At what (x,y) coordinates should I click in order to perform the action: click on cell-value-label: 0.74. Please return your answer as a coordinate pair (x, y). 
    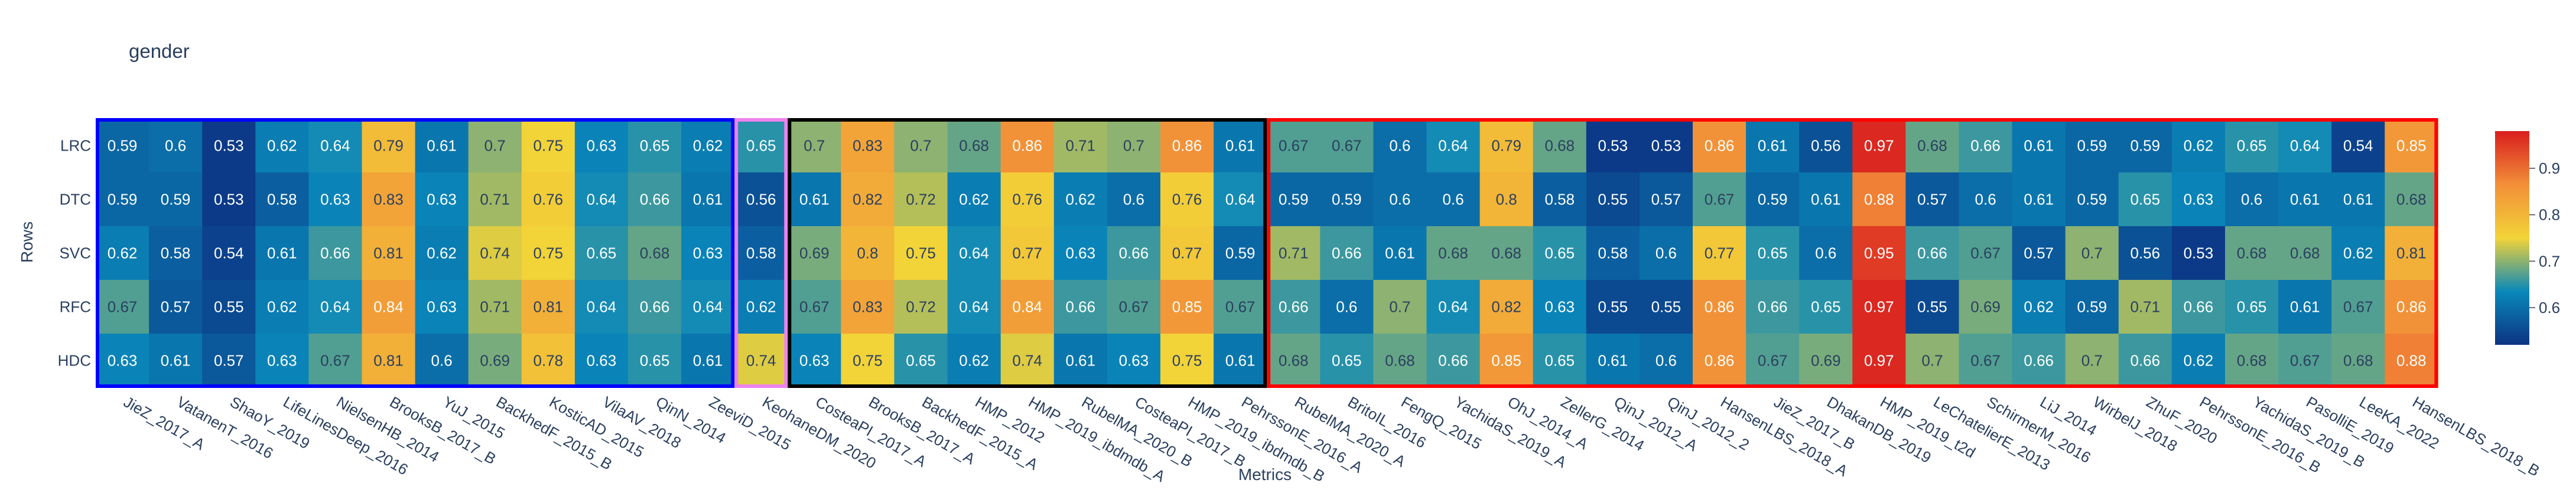
    Looking at the image, I should click on (1027, 361).